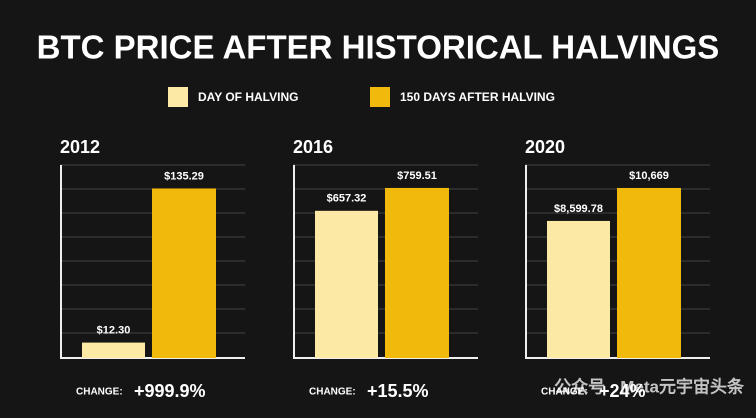 This screenshot has height=418, width=756. Describe the element at coordinates (622, 391) in the screenshot. I see `change-value: +24%` at that location.